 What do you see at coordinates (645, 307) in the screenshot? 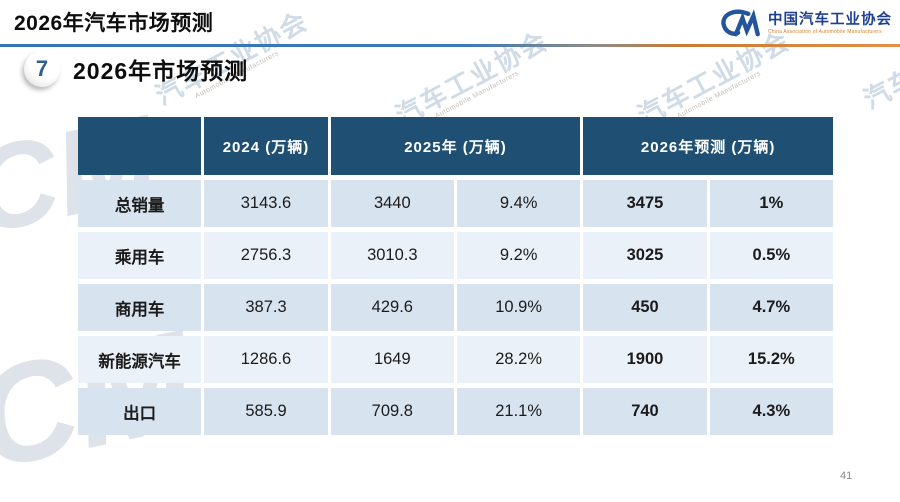
I see `cell-2026-value: 450` at bounding box center [645, 307].